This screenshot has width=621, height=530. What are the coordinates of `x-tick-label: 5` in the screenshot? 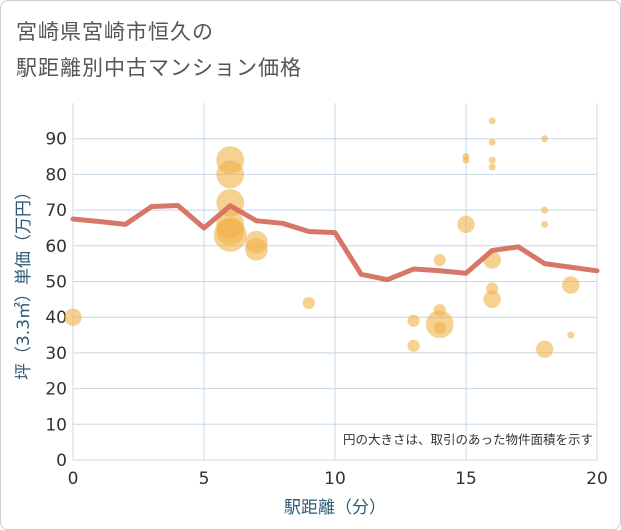 It's located at (204, 479).